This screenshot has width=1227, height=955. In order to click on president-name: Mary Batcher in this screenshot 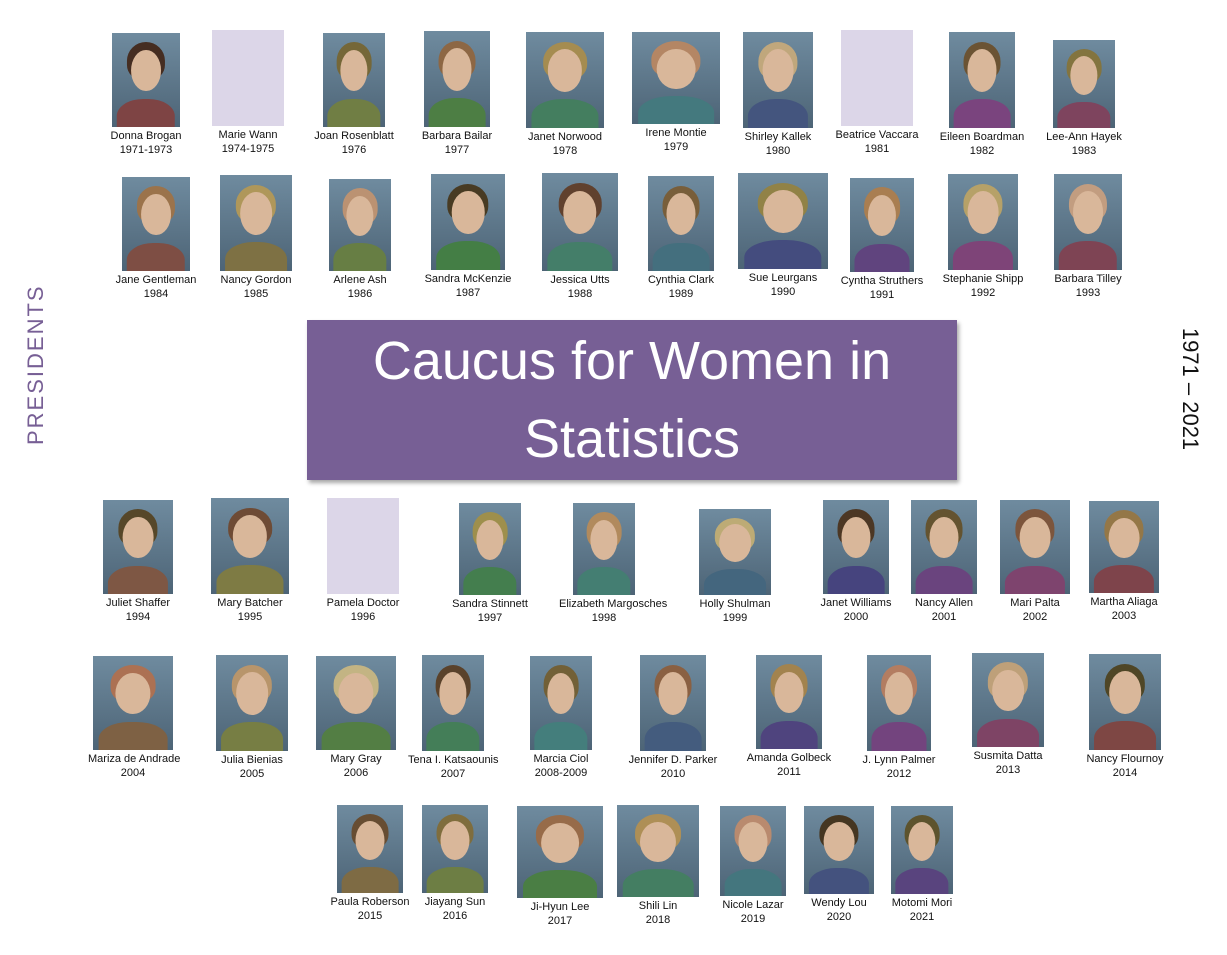, I will do `click(250, 603)`.